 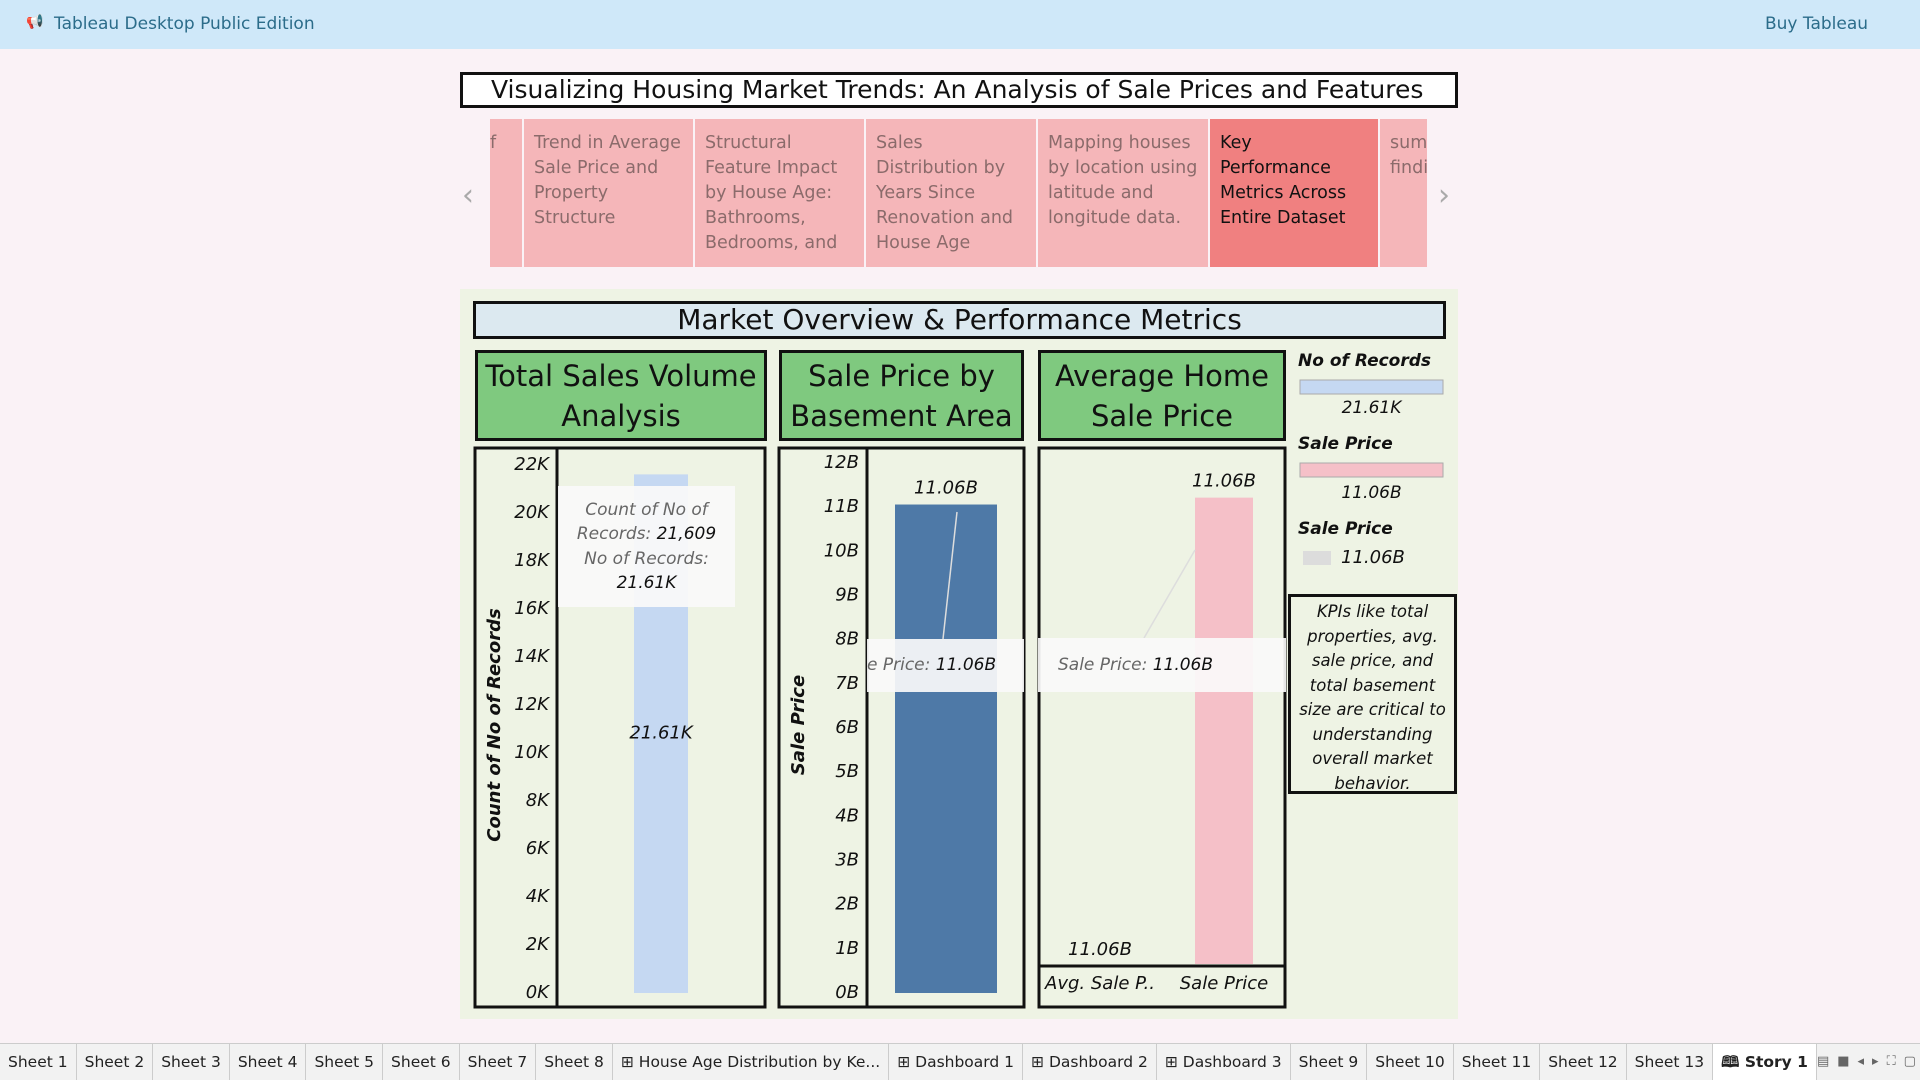 I want to click on tab-label: Story 1, so click(x=1776, y=1062).